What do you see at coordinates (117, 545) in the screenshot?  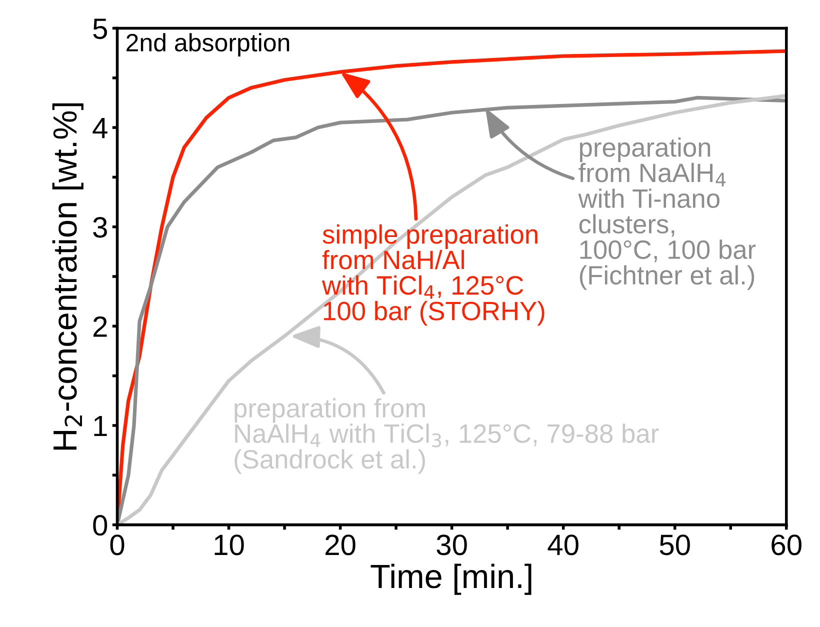 I see `x-tick-label: 0` at bounding box center [117, 545].